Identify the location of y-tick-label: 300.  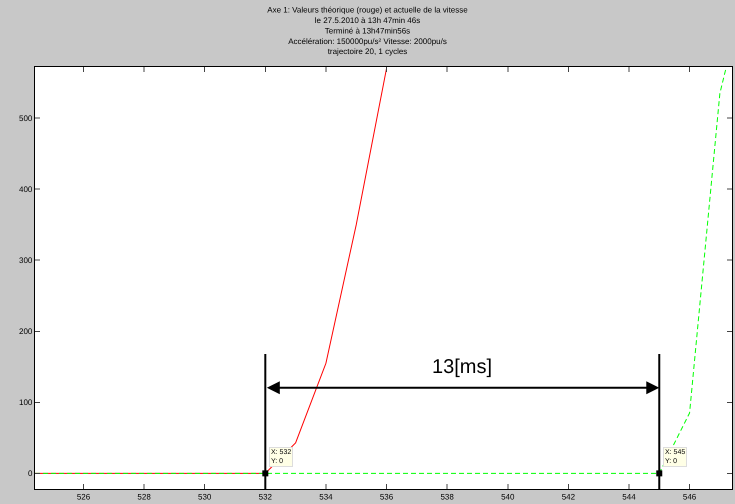
(26, 261).